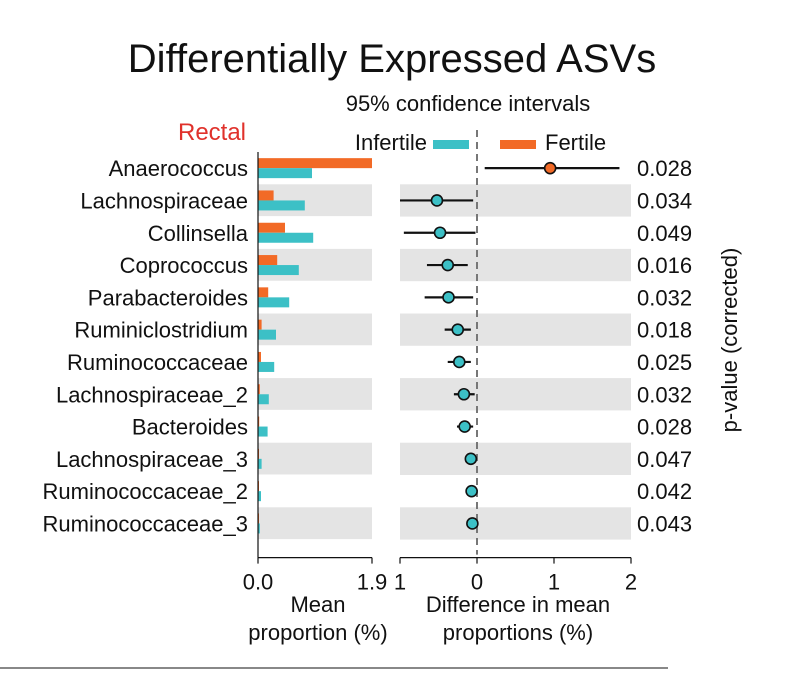 This screenshot has width=792, height=676. I want to click on diff-x-tick-label: 0, so click(477, 582).